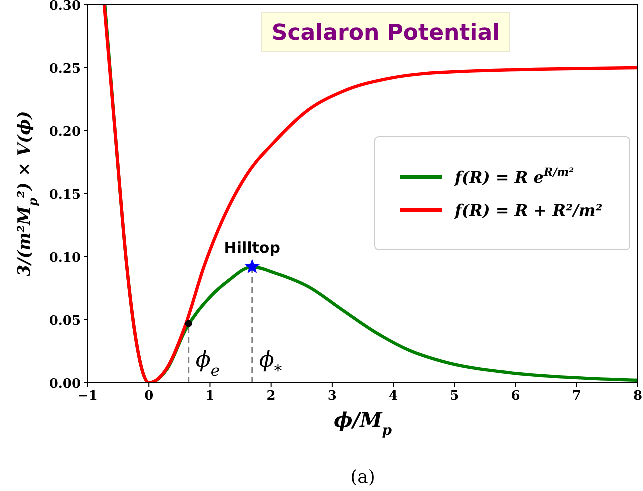 The image size is (643, 491). Describe the element at coordinates (638, 396) in the screenshot. I see `x-tick-label: 8` at that location.